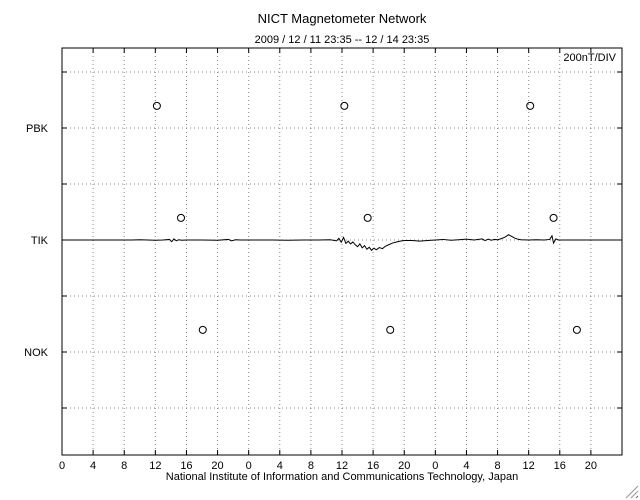 This screenshot has width=640, height=500. What do you see at coordinates (36, 353) in the screenshot?
I see `station-label: NOK` at bounding box center [36, 353].